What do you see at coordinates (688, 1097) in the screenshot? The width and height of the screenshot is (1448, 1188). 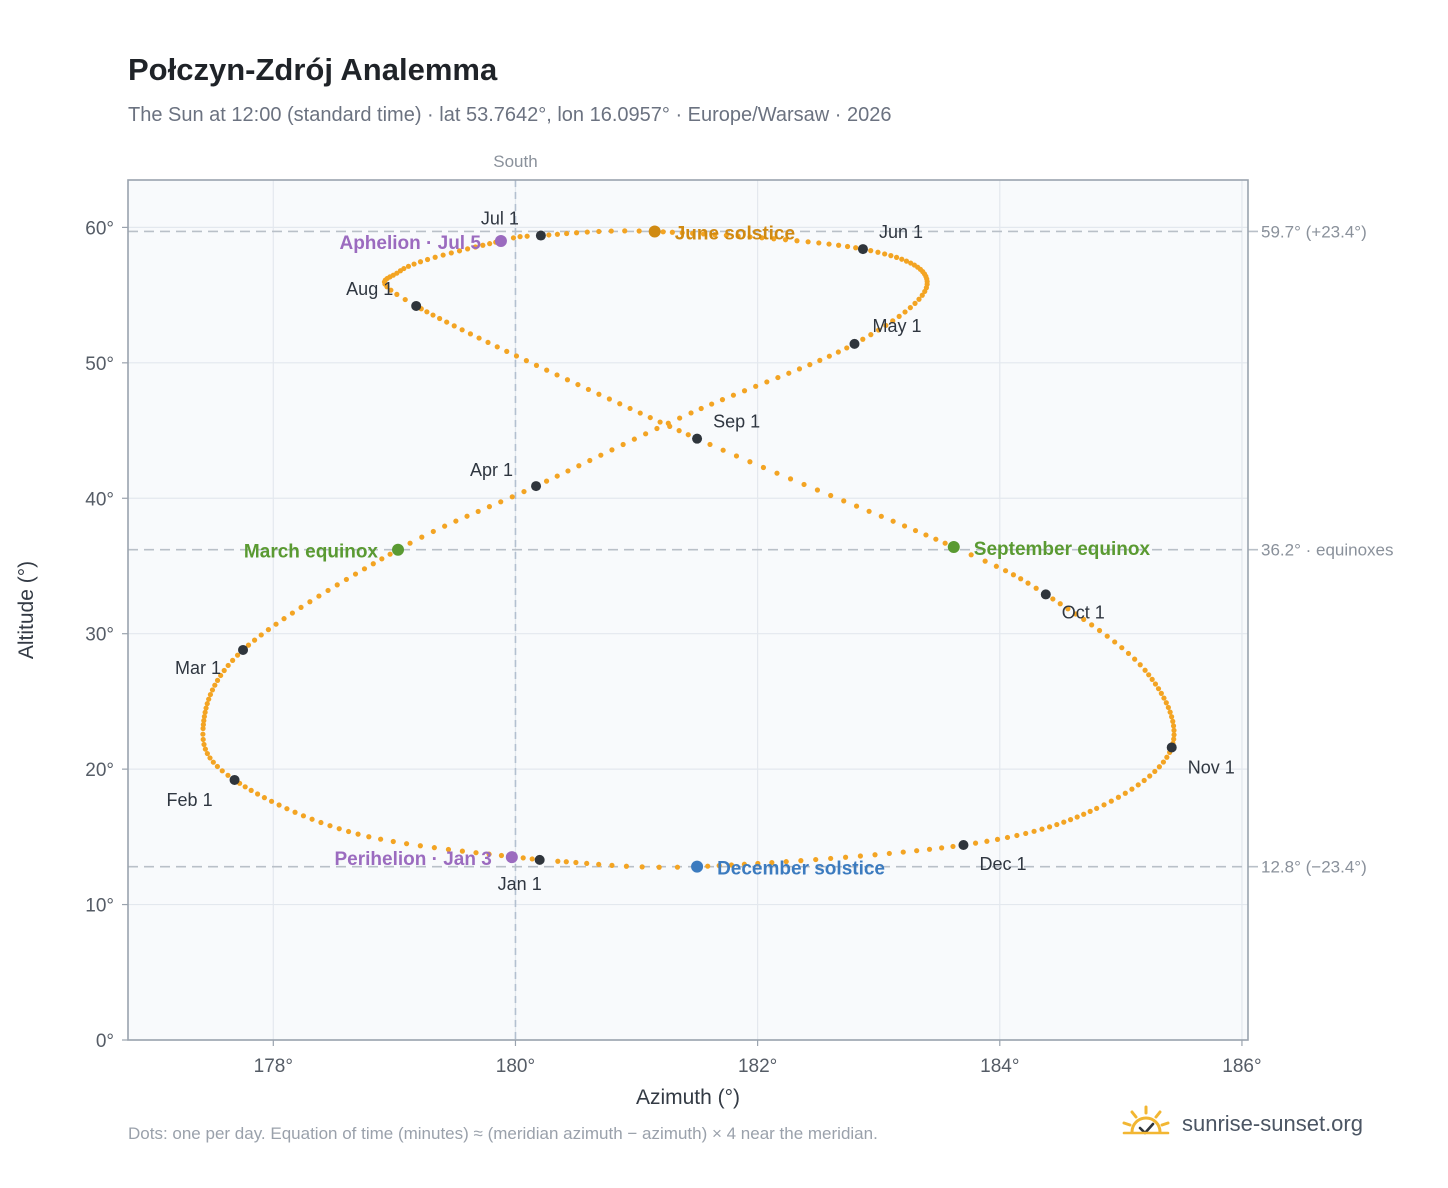 I see `x-axis-title: Azimuth (°)` at bounding box center [688, 1097].